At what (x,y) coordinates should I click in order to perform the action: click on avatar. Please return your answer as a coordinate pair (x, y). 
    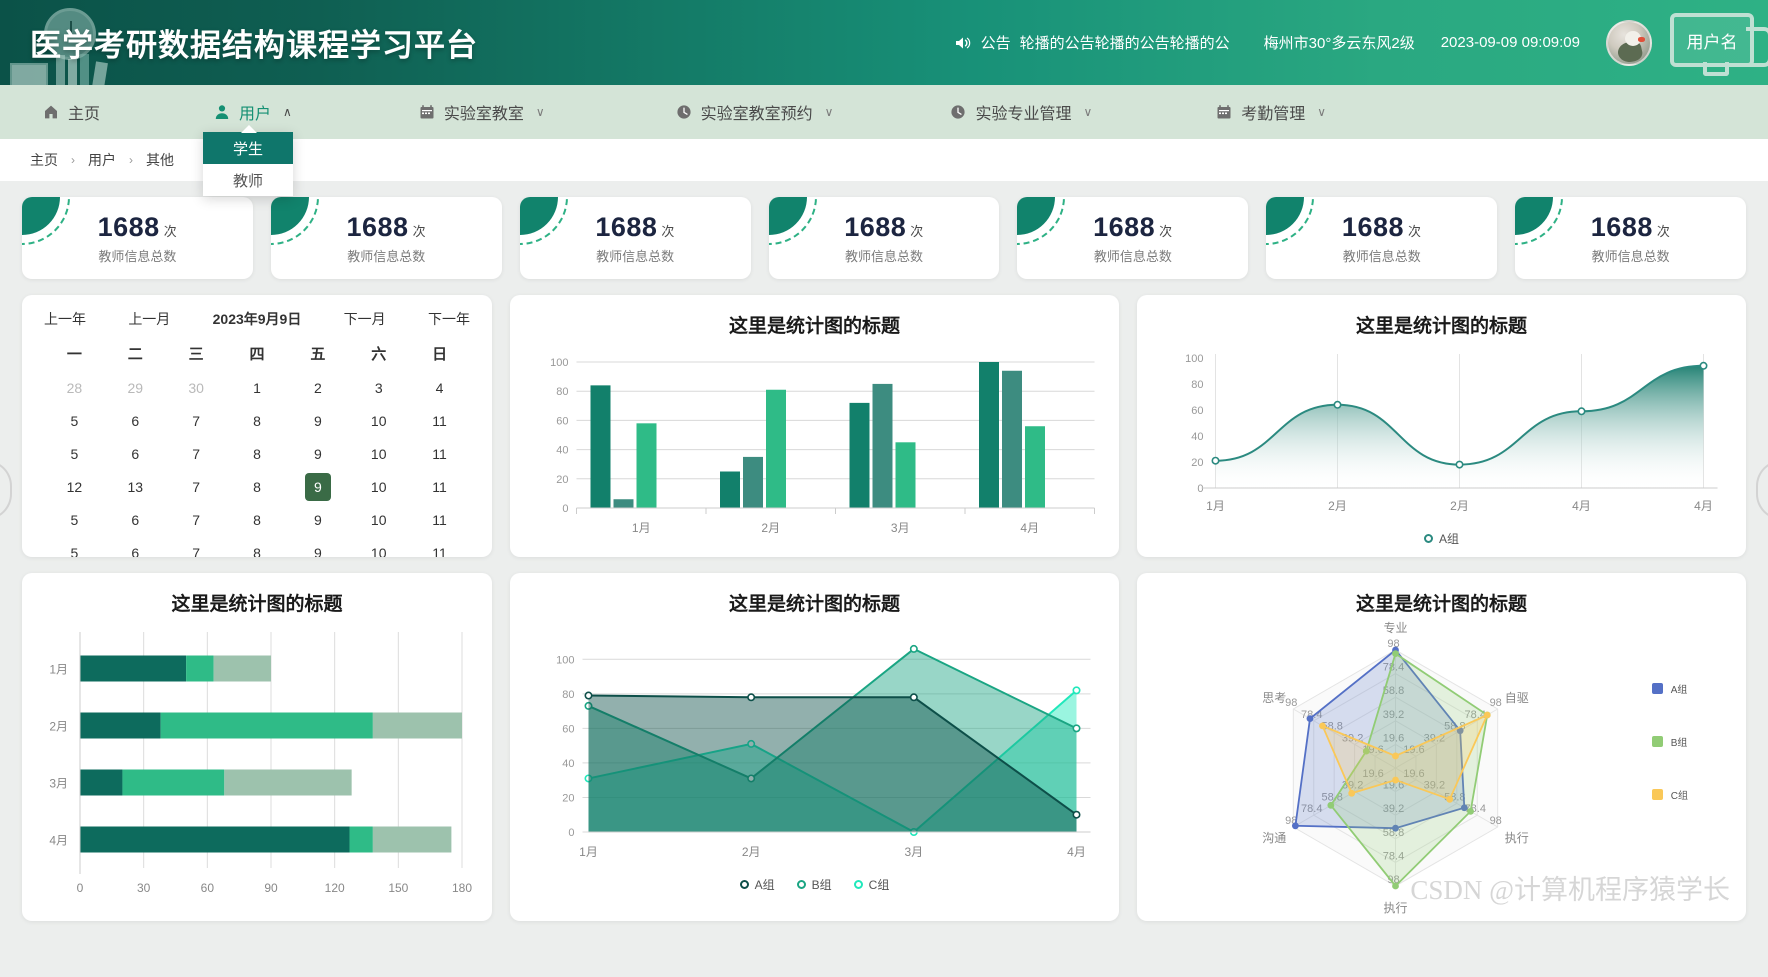
    Looking at the image, I should click on (1629, 42).